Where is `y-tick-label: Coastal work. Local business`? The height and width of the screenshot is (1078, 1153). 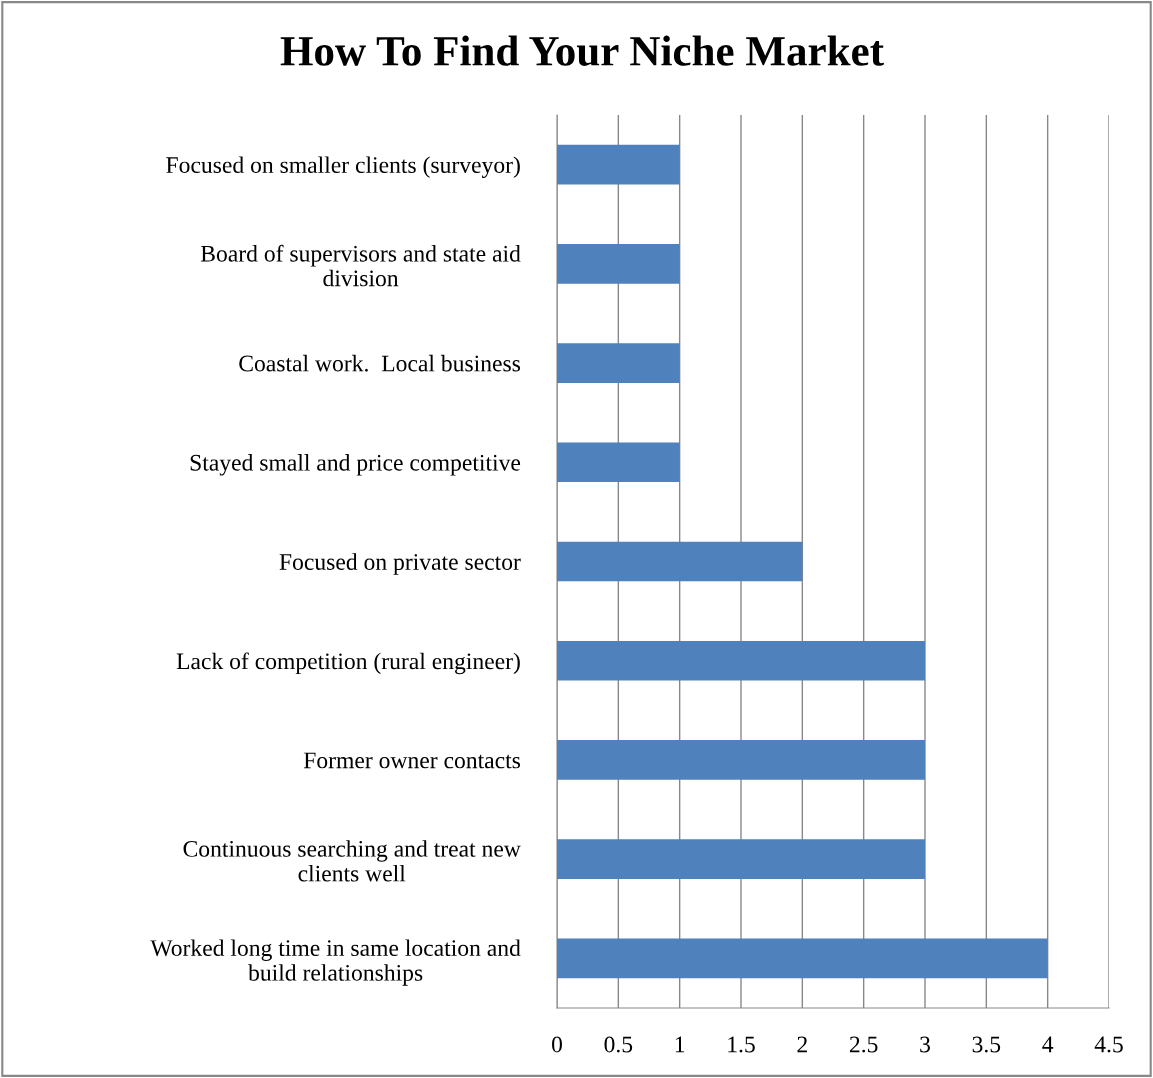 y-tick-label: Coastal work. Local business is located at coordinates (380, 363).